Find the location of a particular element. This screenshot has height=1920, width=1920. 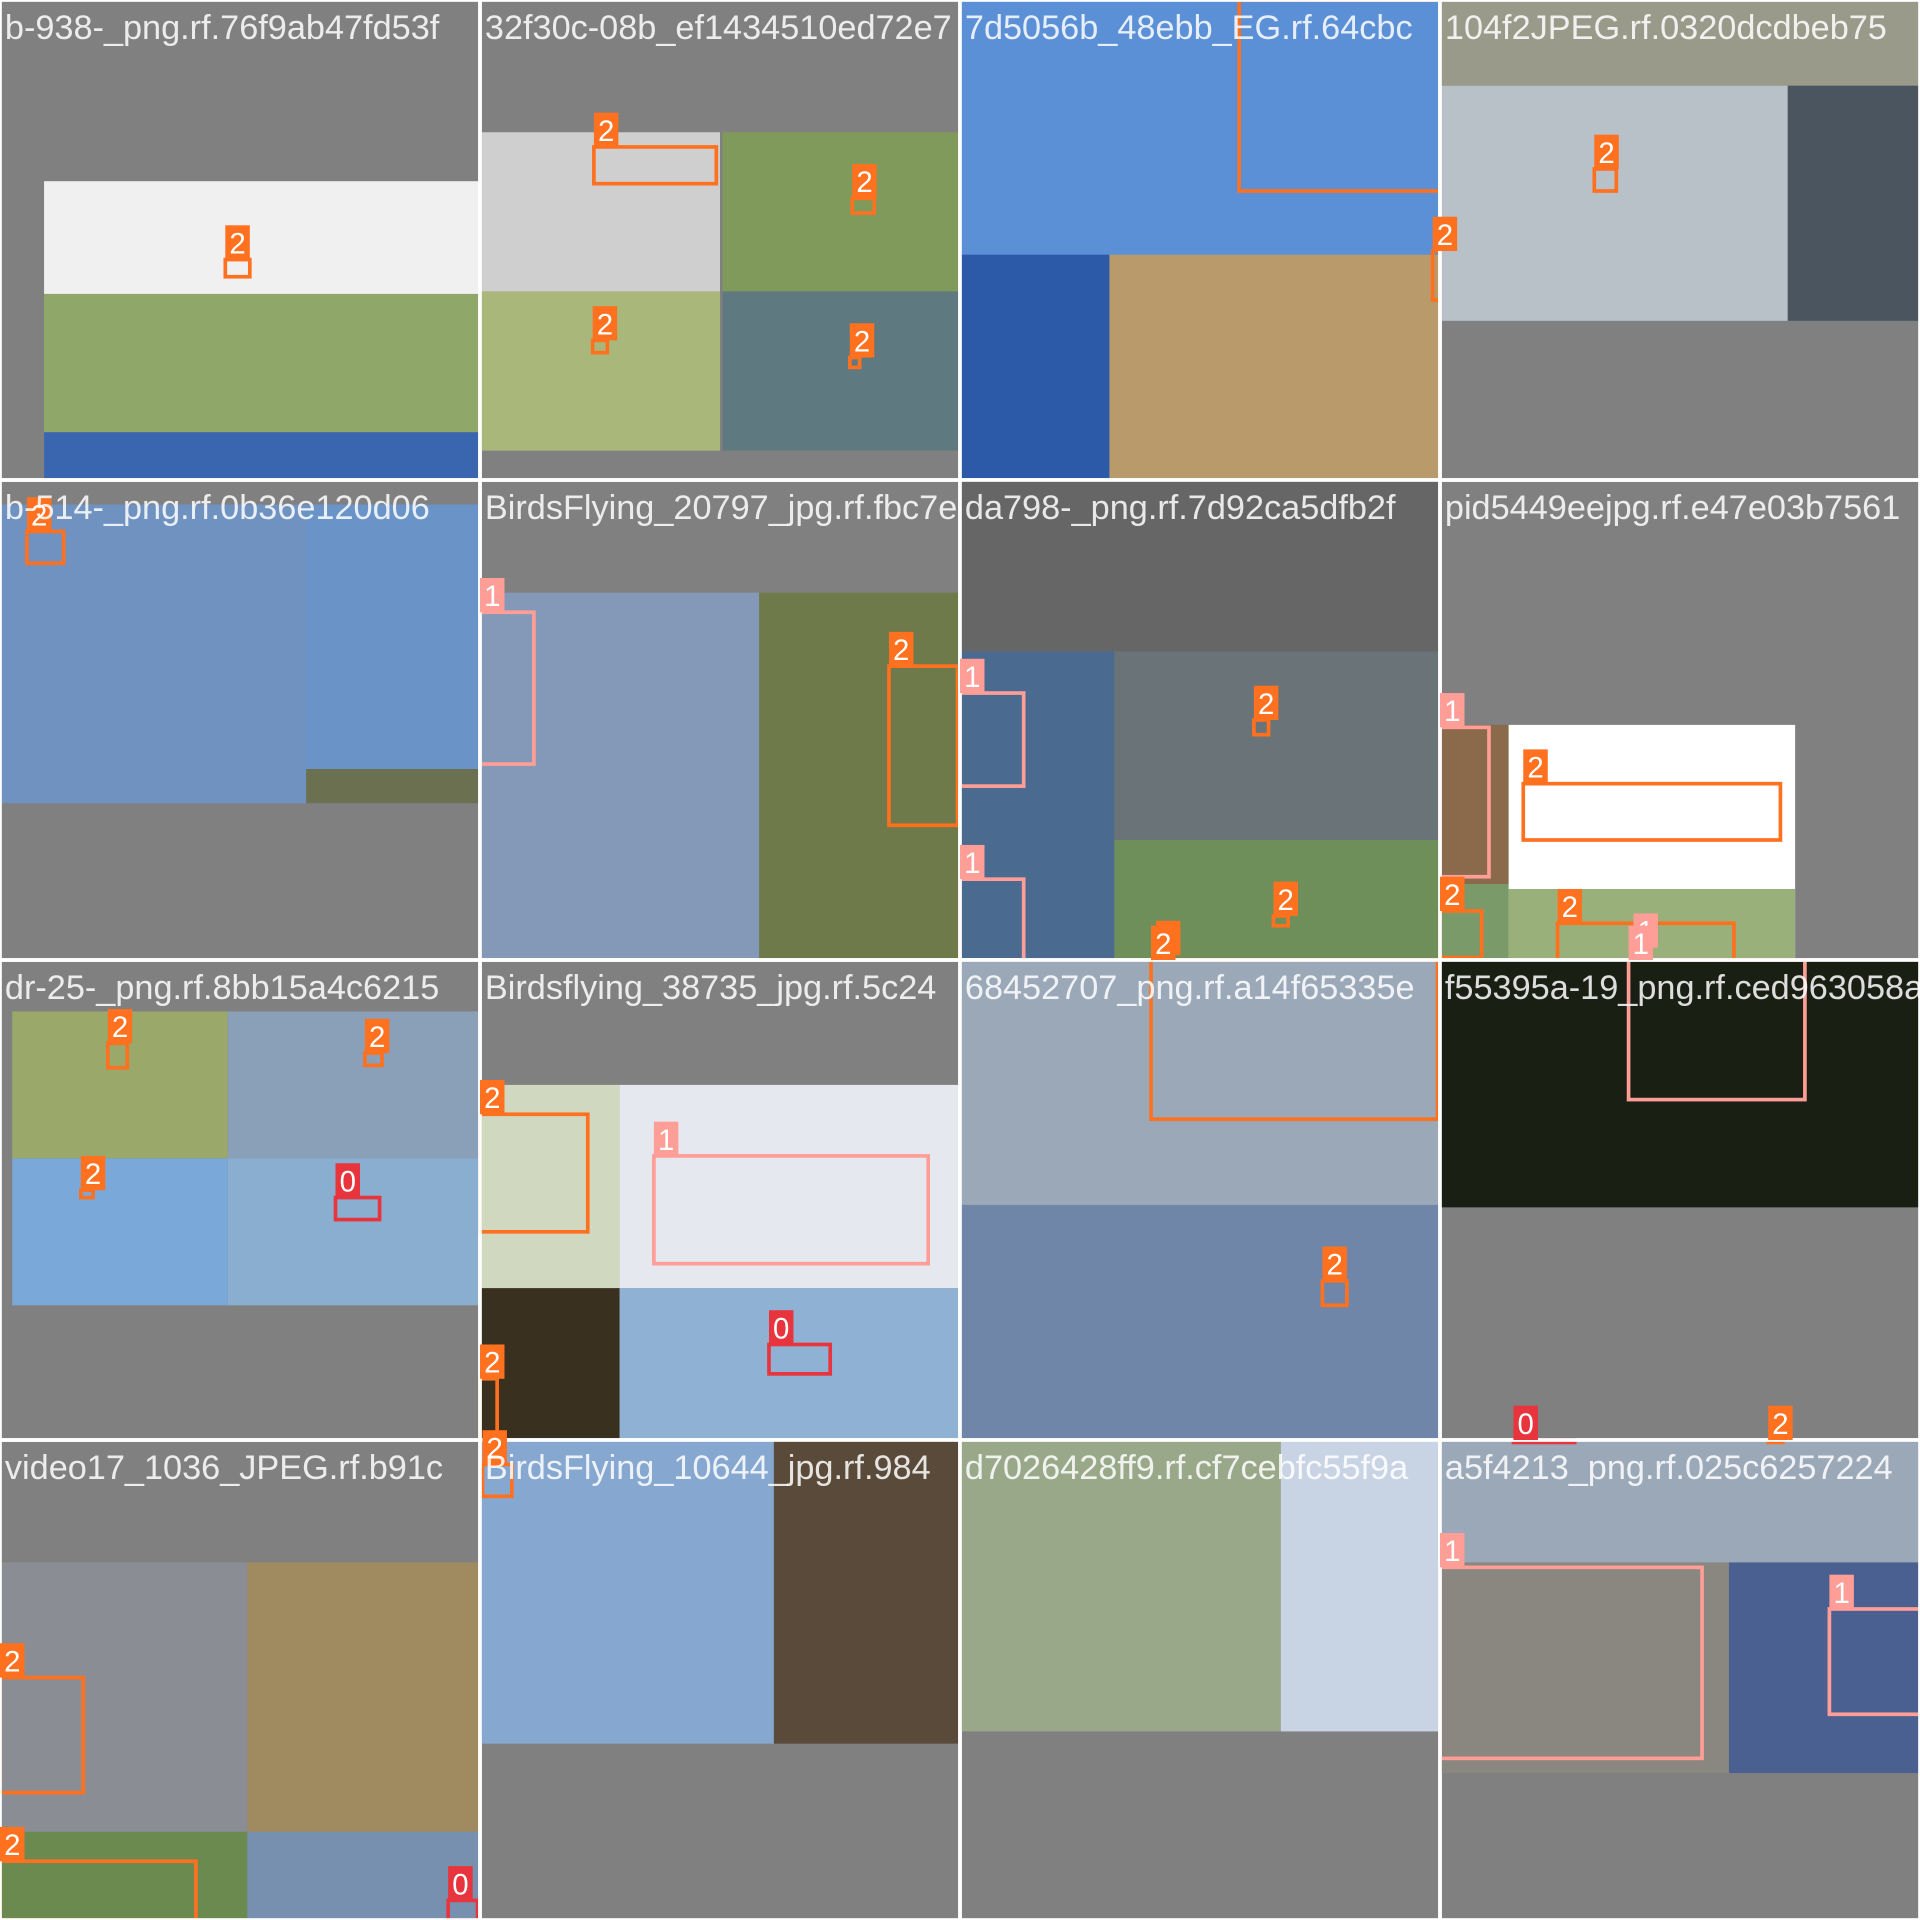

tile-border is located at coordinates (1679, 1679).